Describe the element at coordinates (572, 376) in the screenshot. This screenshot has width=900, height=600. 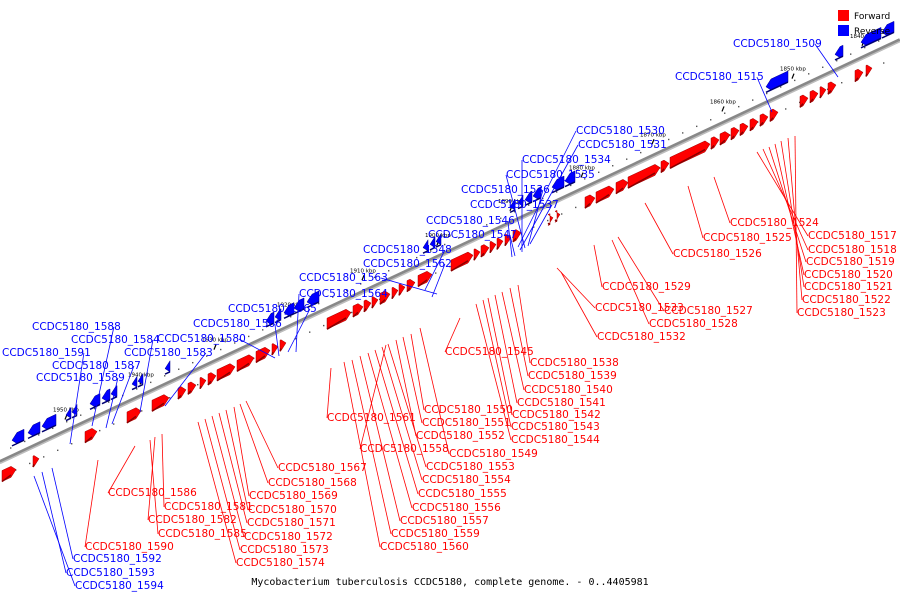
I see `gene-label: CCDC5180_1539` at that location.